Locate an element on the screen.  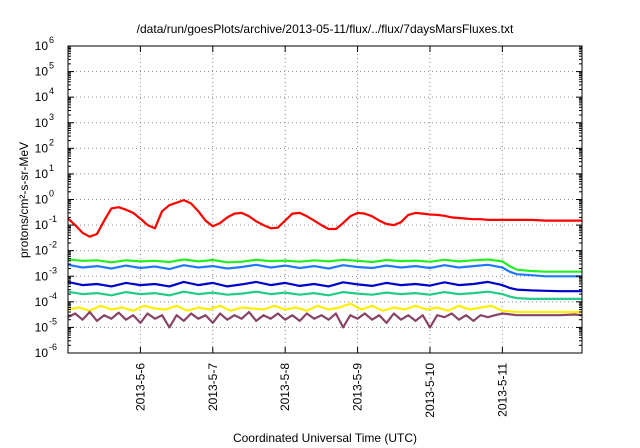
y-tick-exponent: 6 is located at coordinates (51, 40).